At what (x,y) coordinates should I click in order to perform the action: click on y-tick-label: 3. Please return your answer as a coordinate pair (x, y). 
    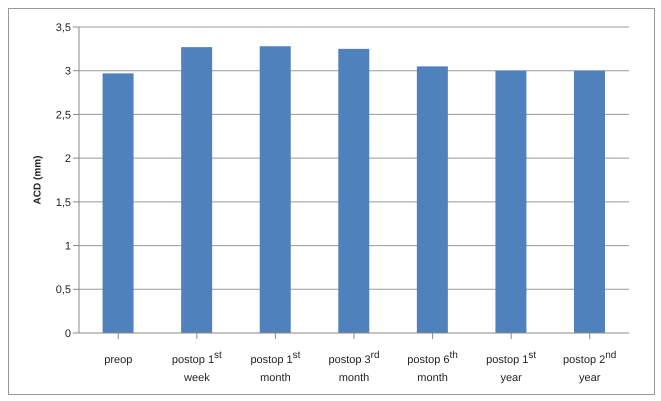
    Looking at the image, I should click on (67, 72).